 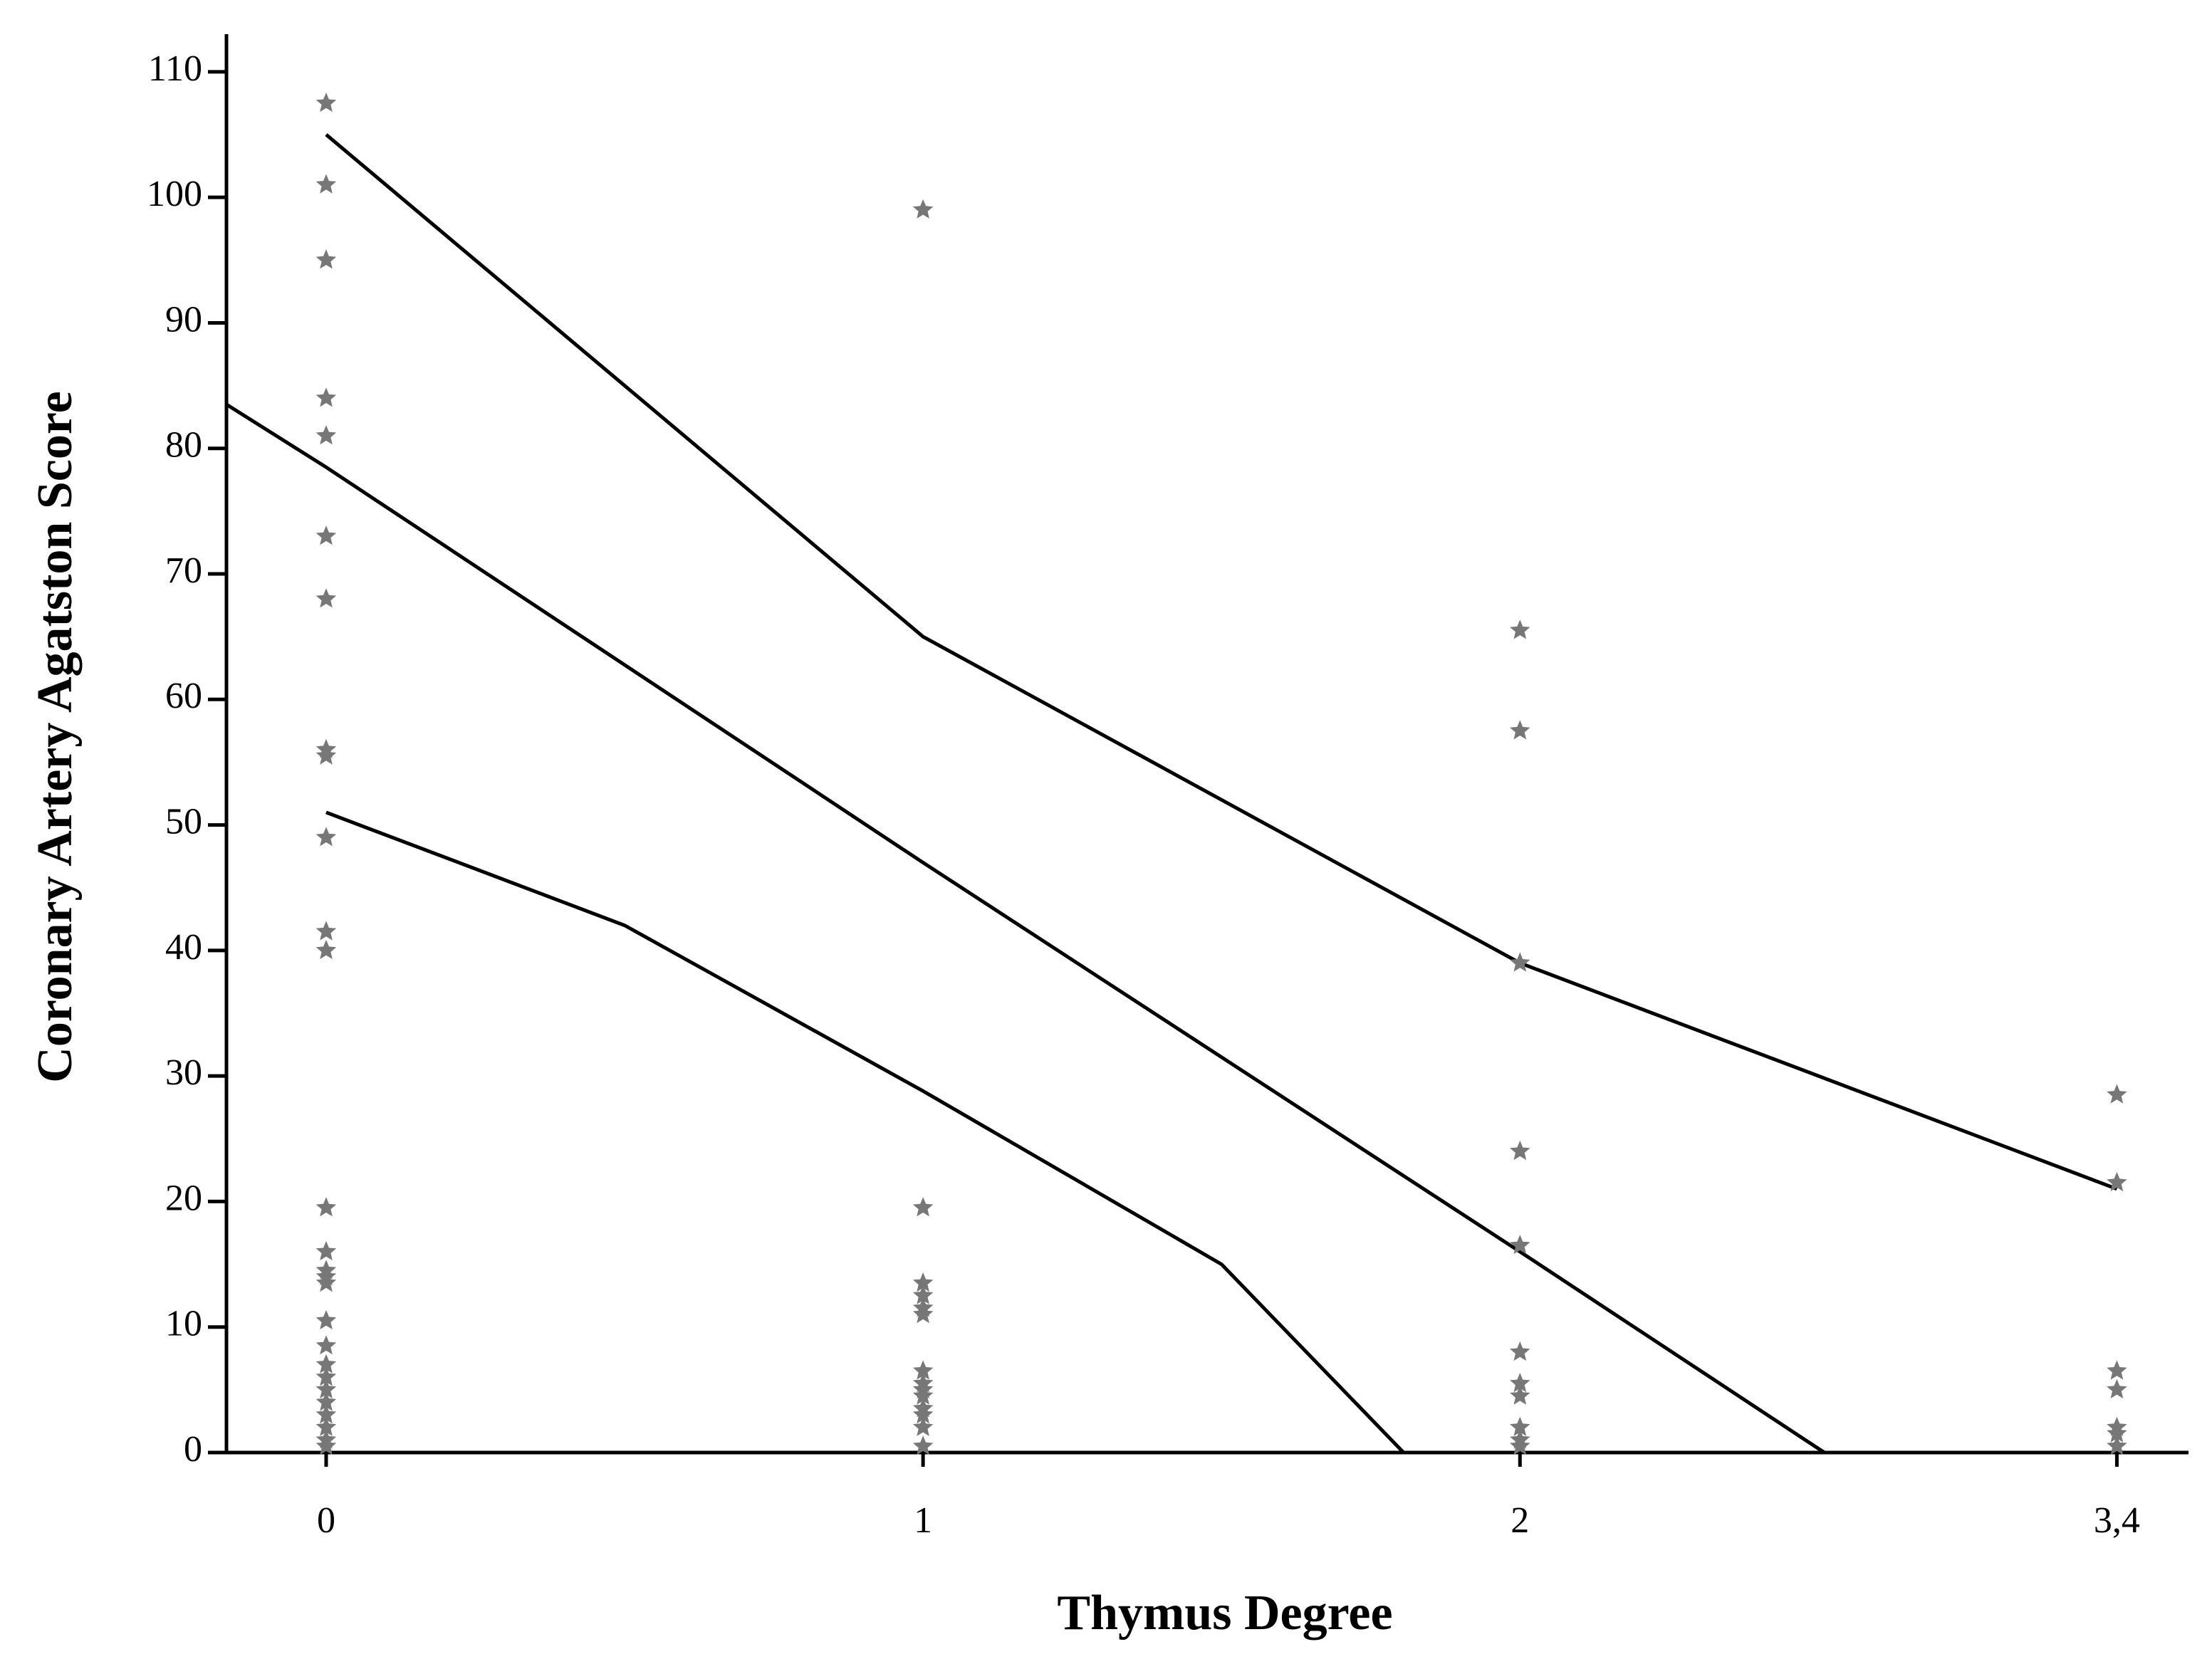 What do you see at coordinates (923, 1520) in the screenshot?
I see `x-tick-label: 1` at bounding box center [923, 1520].